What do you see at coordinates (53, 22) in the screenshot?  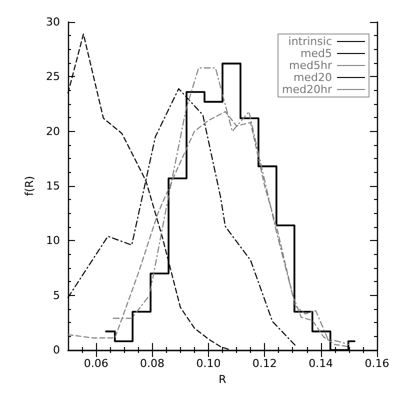 I see `y-tick-label: 30` at bounding box center [53, 22].